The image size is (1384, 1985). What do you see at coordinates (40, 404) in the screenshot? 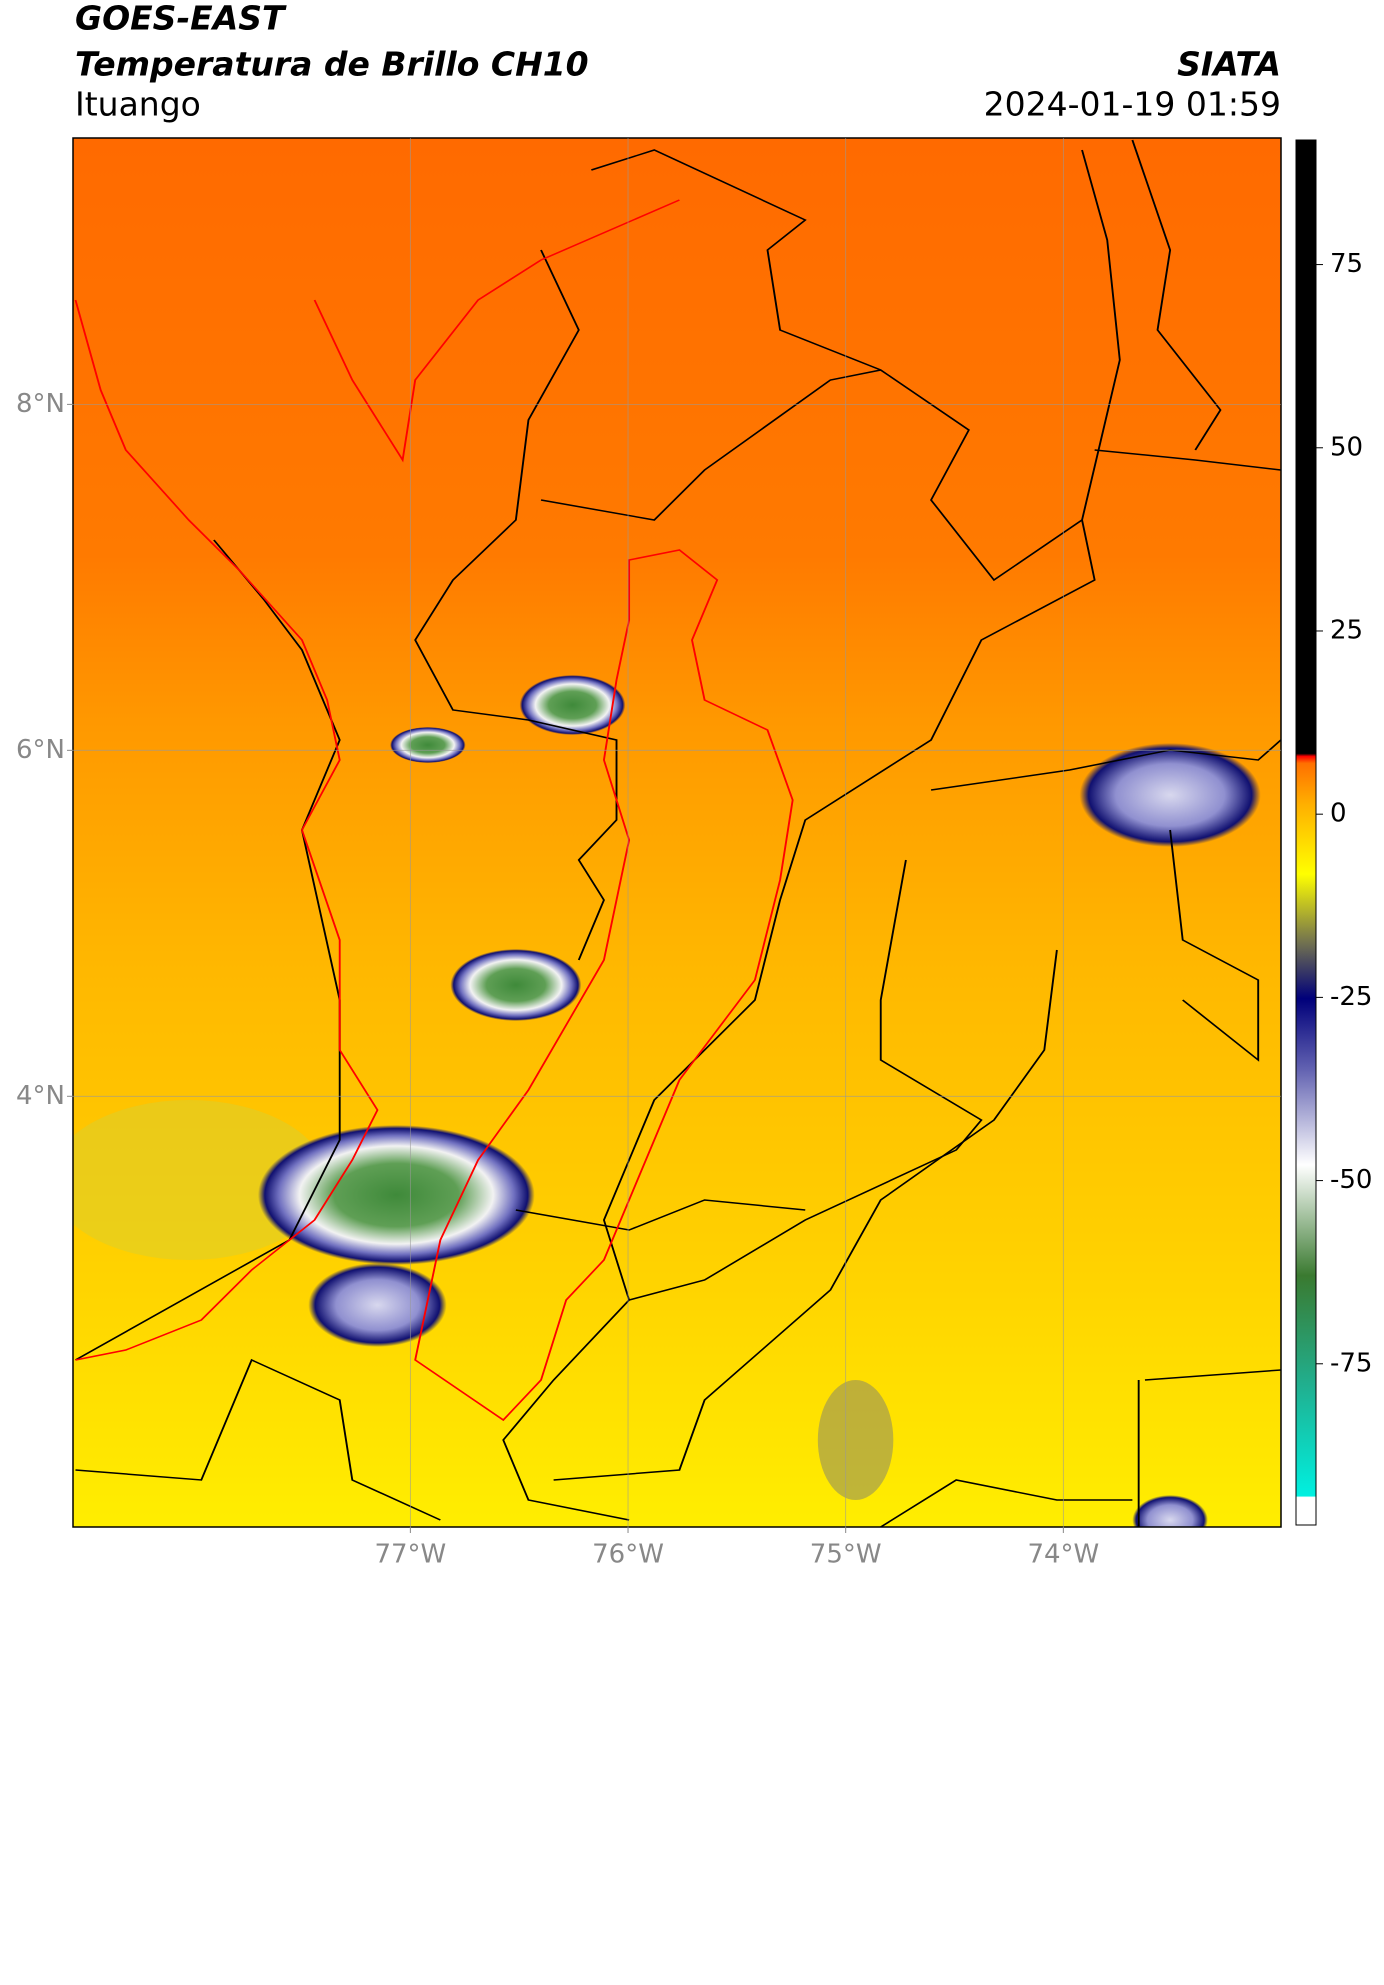
I see `y-tick-label: 8°N` at bounding box center [40, 404].